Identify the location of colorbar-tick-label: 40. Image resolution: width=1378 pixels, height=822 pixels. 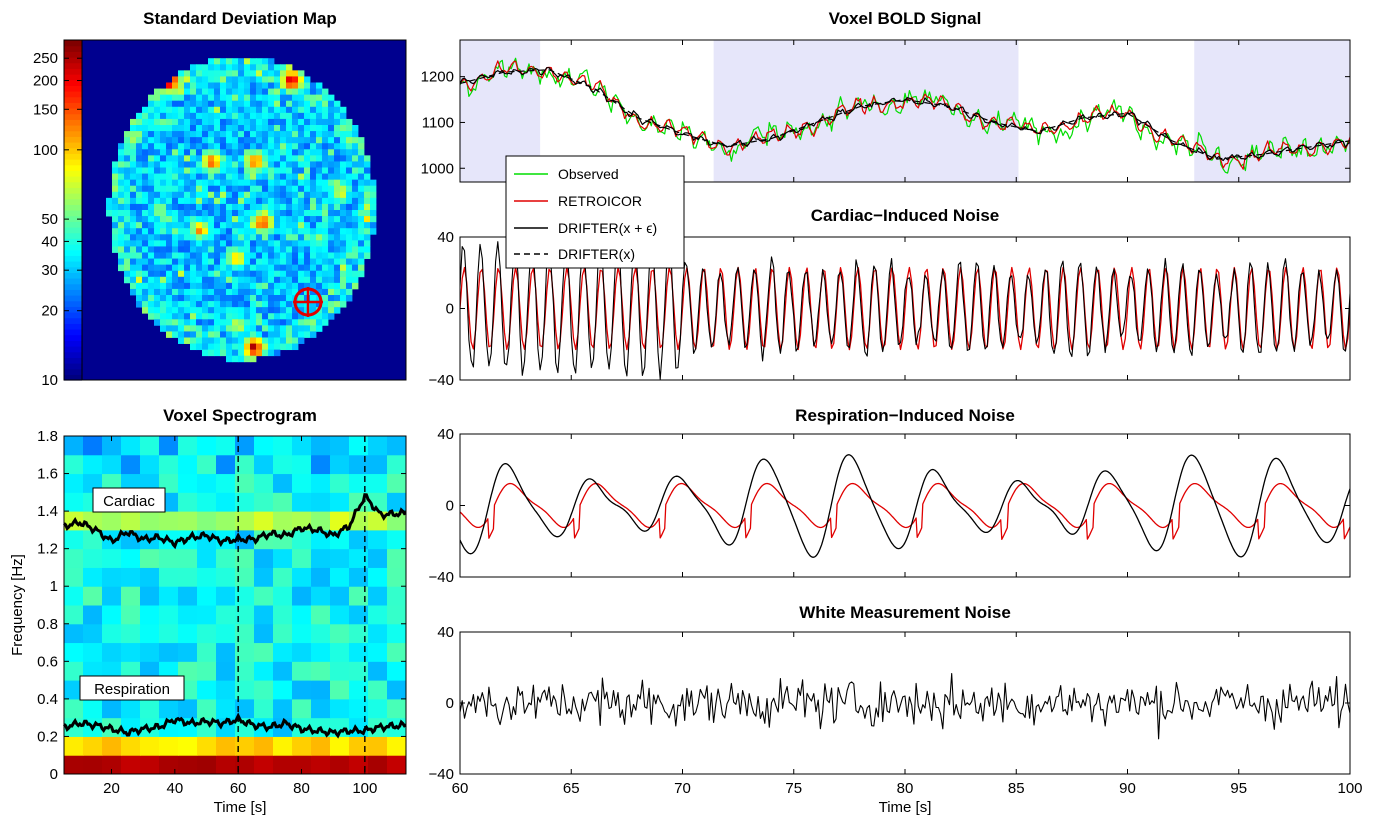
(49, 241).